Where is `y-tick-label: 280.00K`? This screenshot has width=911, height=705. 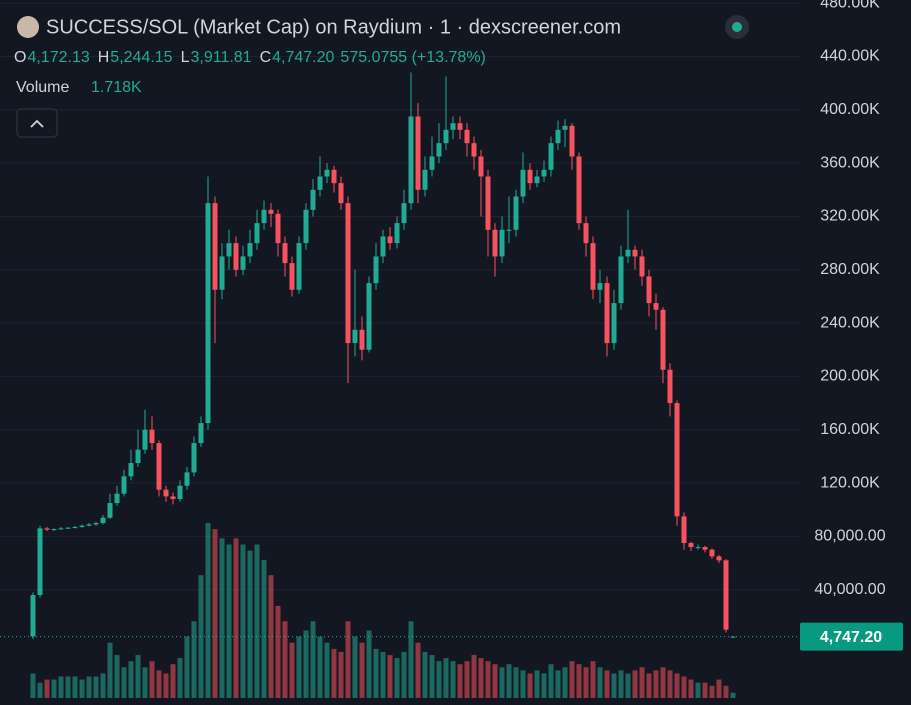 y-tick-label: 280.00K is located at coordinates (850, 269).